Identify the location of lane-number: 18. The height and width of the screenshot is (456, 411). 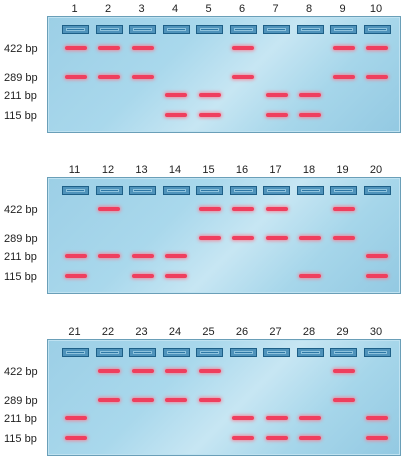
(309, 170).